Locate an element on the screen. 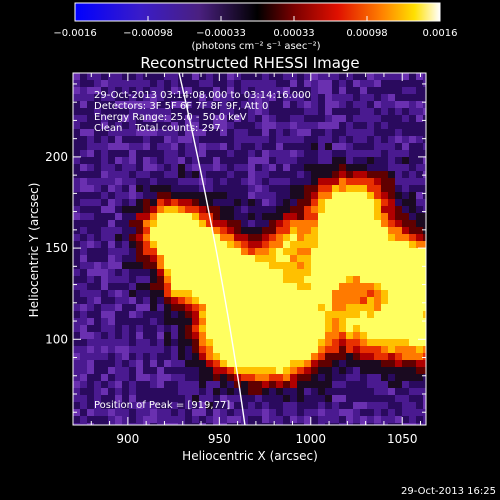  x-tick-label: 900 is located at coordinates (127, 439).